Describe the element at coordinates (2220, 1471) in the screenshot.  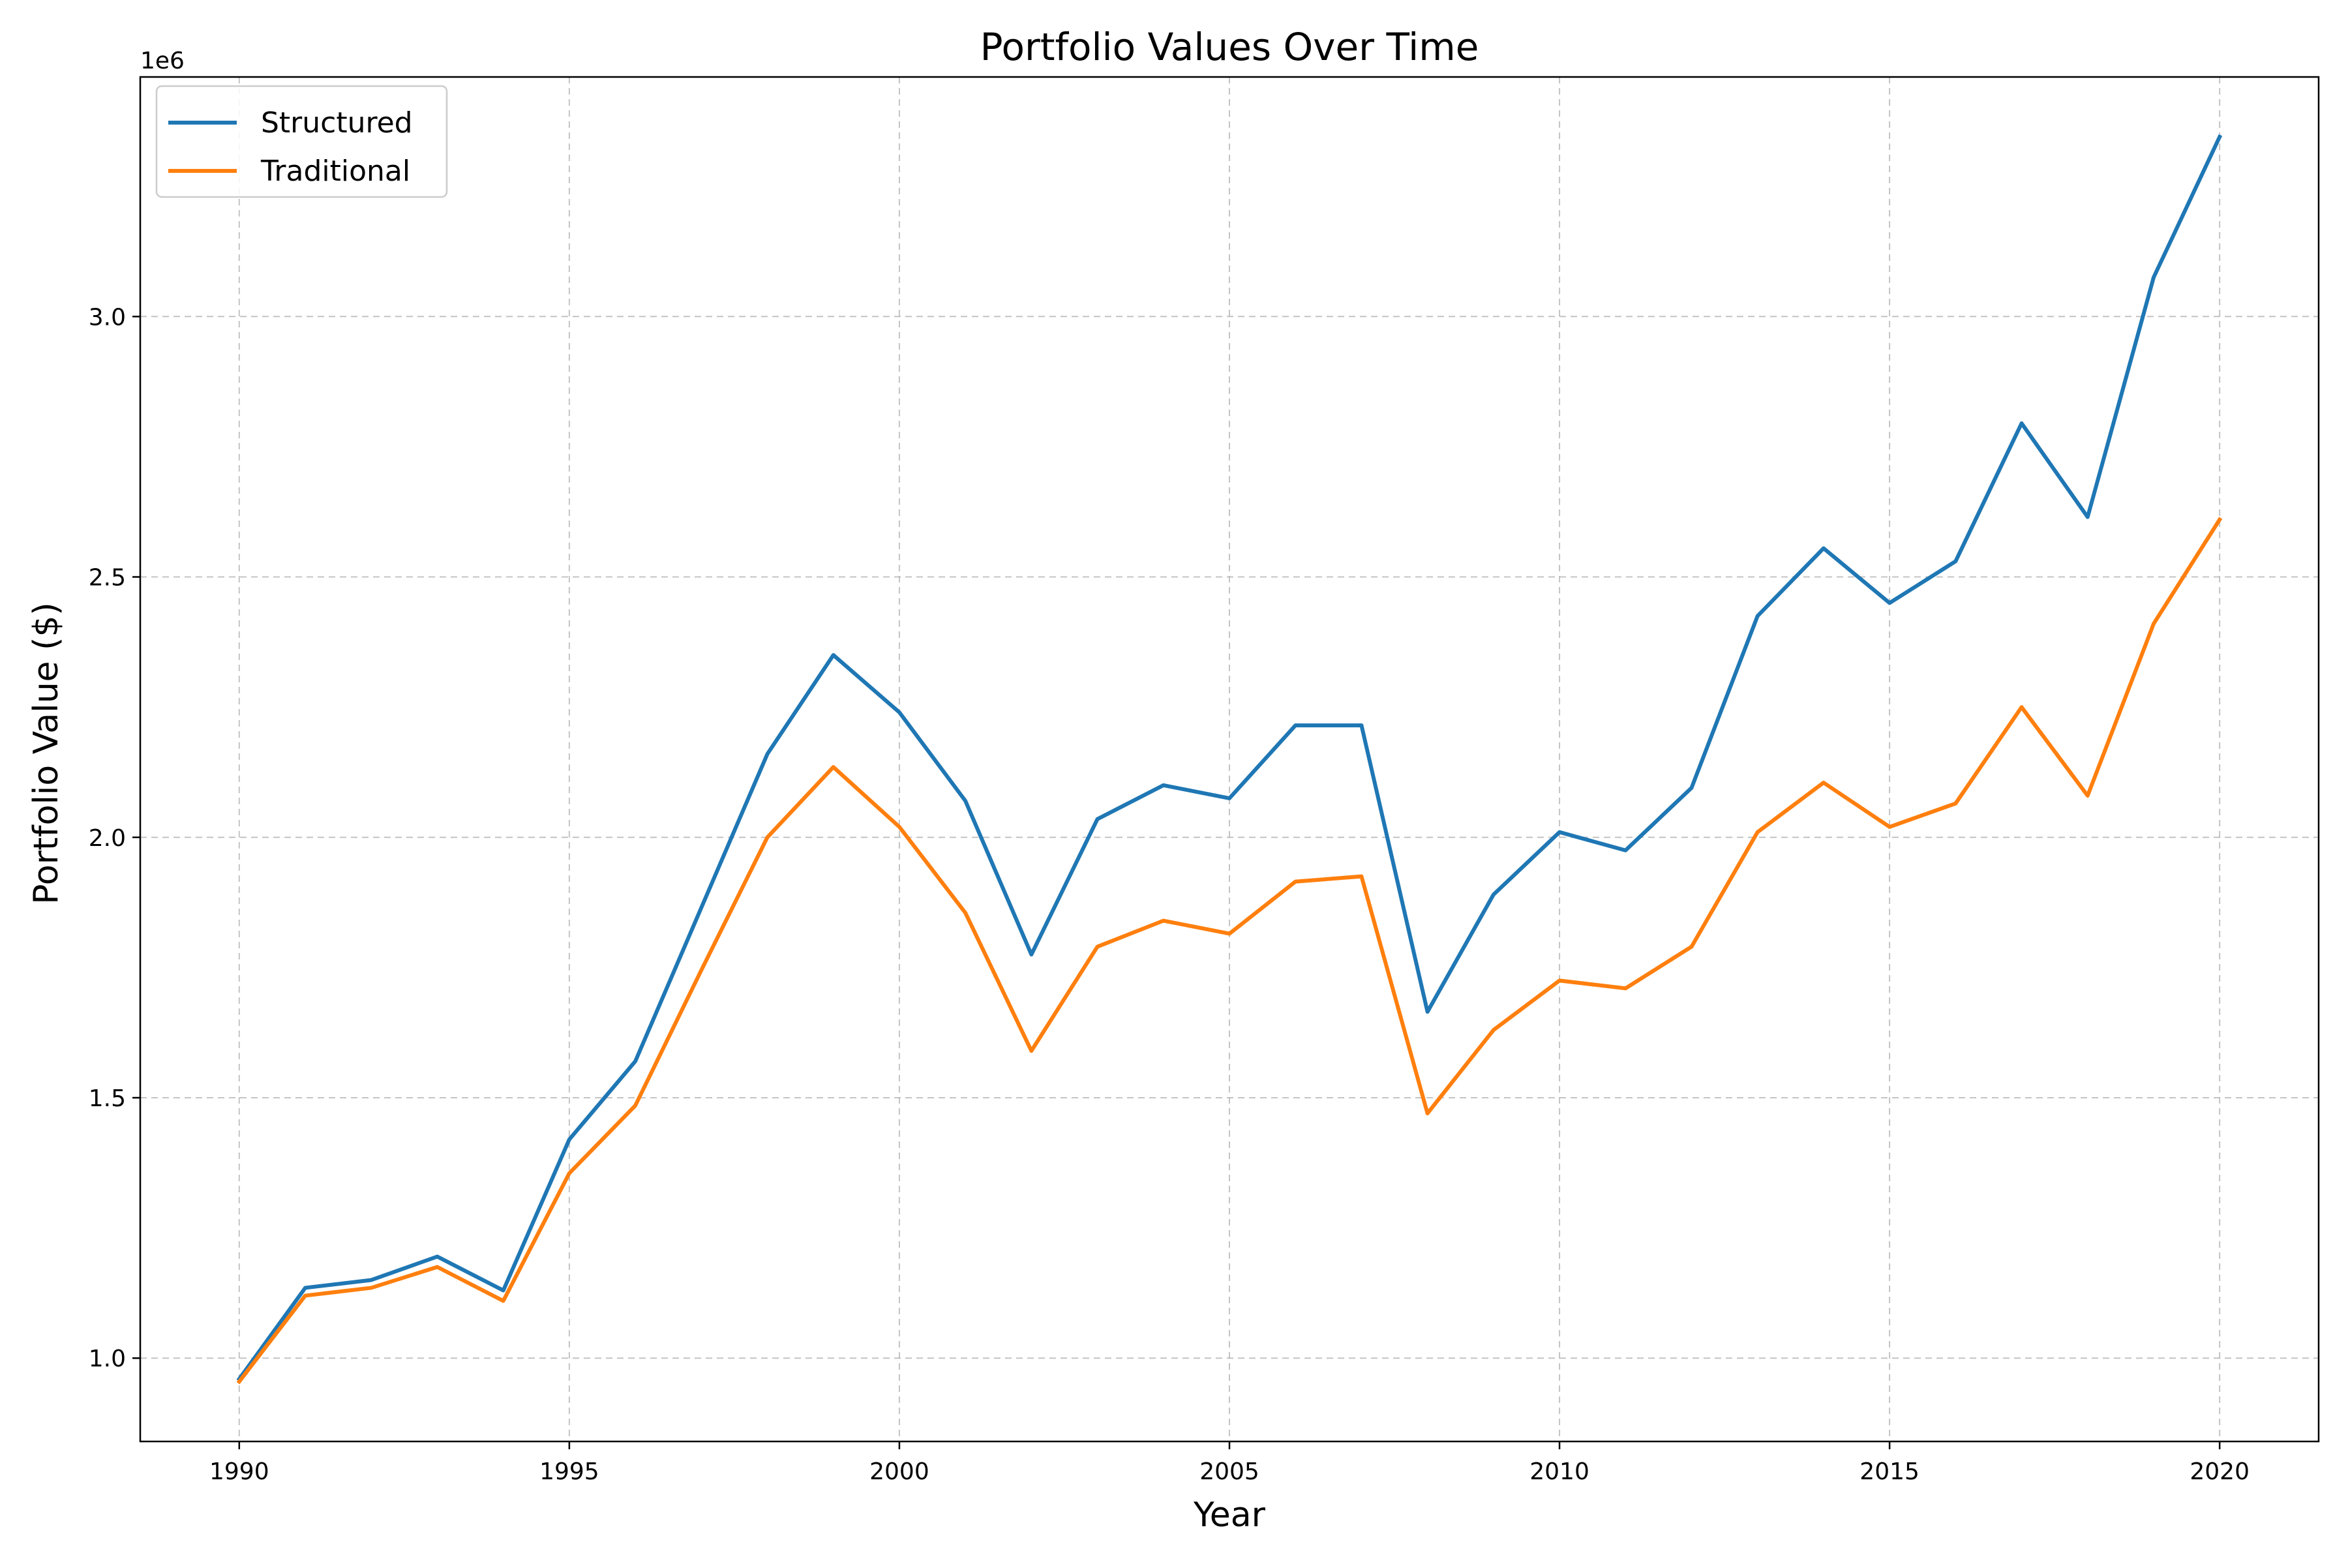
I see `x-tick-label: 2020` at that location.